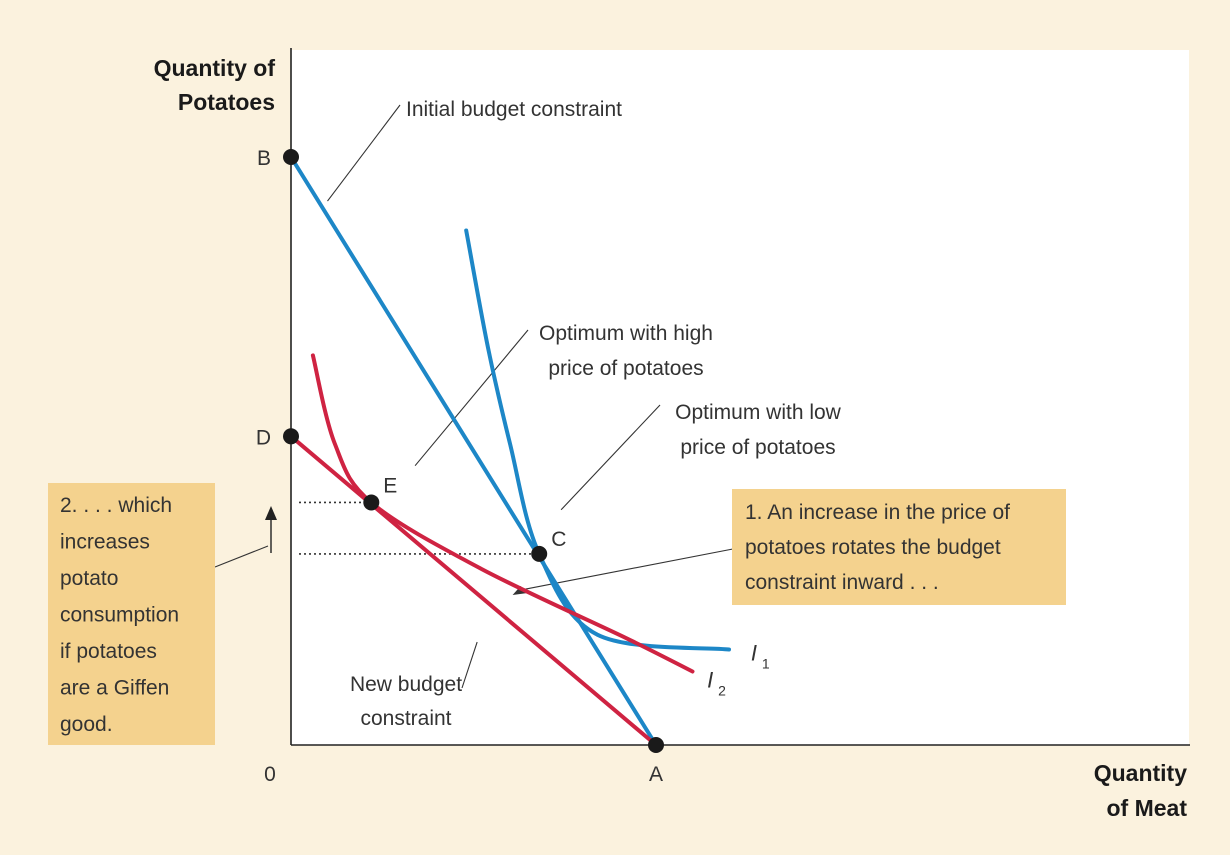 The image size is (1230, 855). Describe the element at coordinates (758, 412) in the screenshot. I see `annotation-2-line-0: Optimum with low` at that location.